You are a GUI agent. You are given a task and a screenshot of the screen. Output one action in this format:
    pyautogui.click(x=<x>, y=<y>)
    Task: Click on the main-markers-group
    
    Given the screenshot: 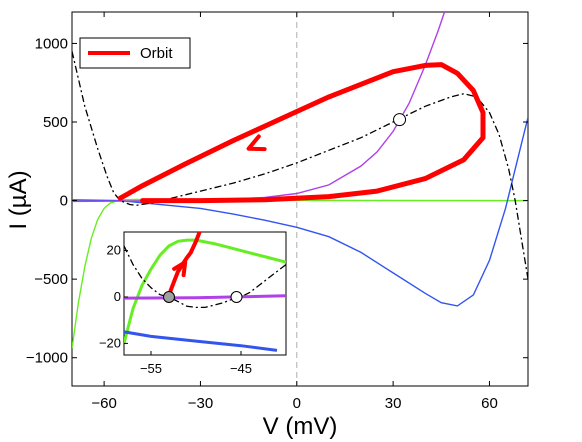 What is the action you would take?
    pyautogui.click(x=400, y=120)
    